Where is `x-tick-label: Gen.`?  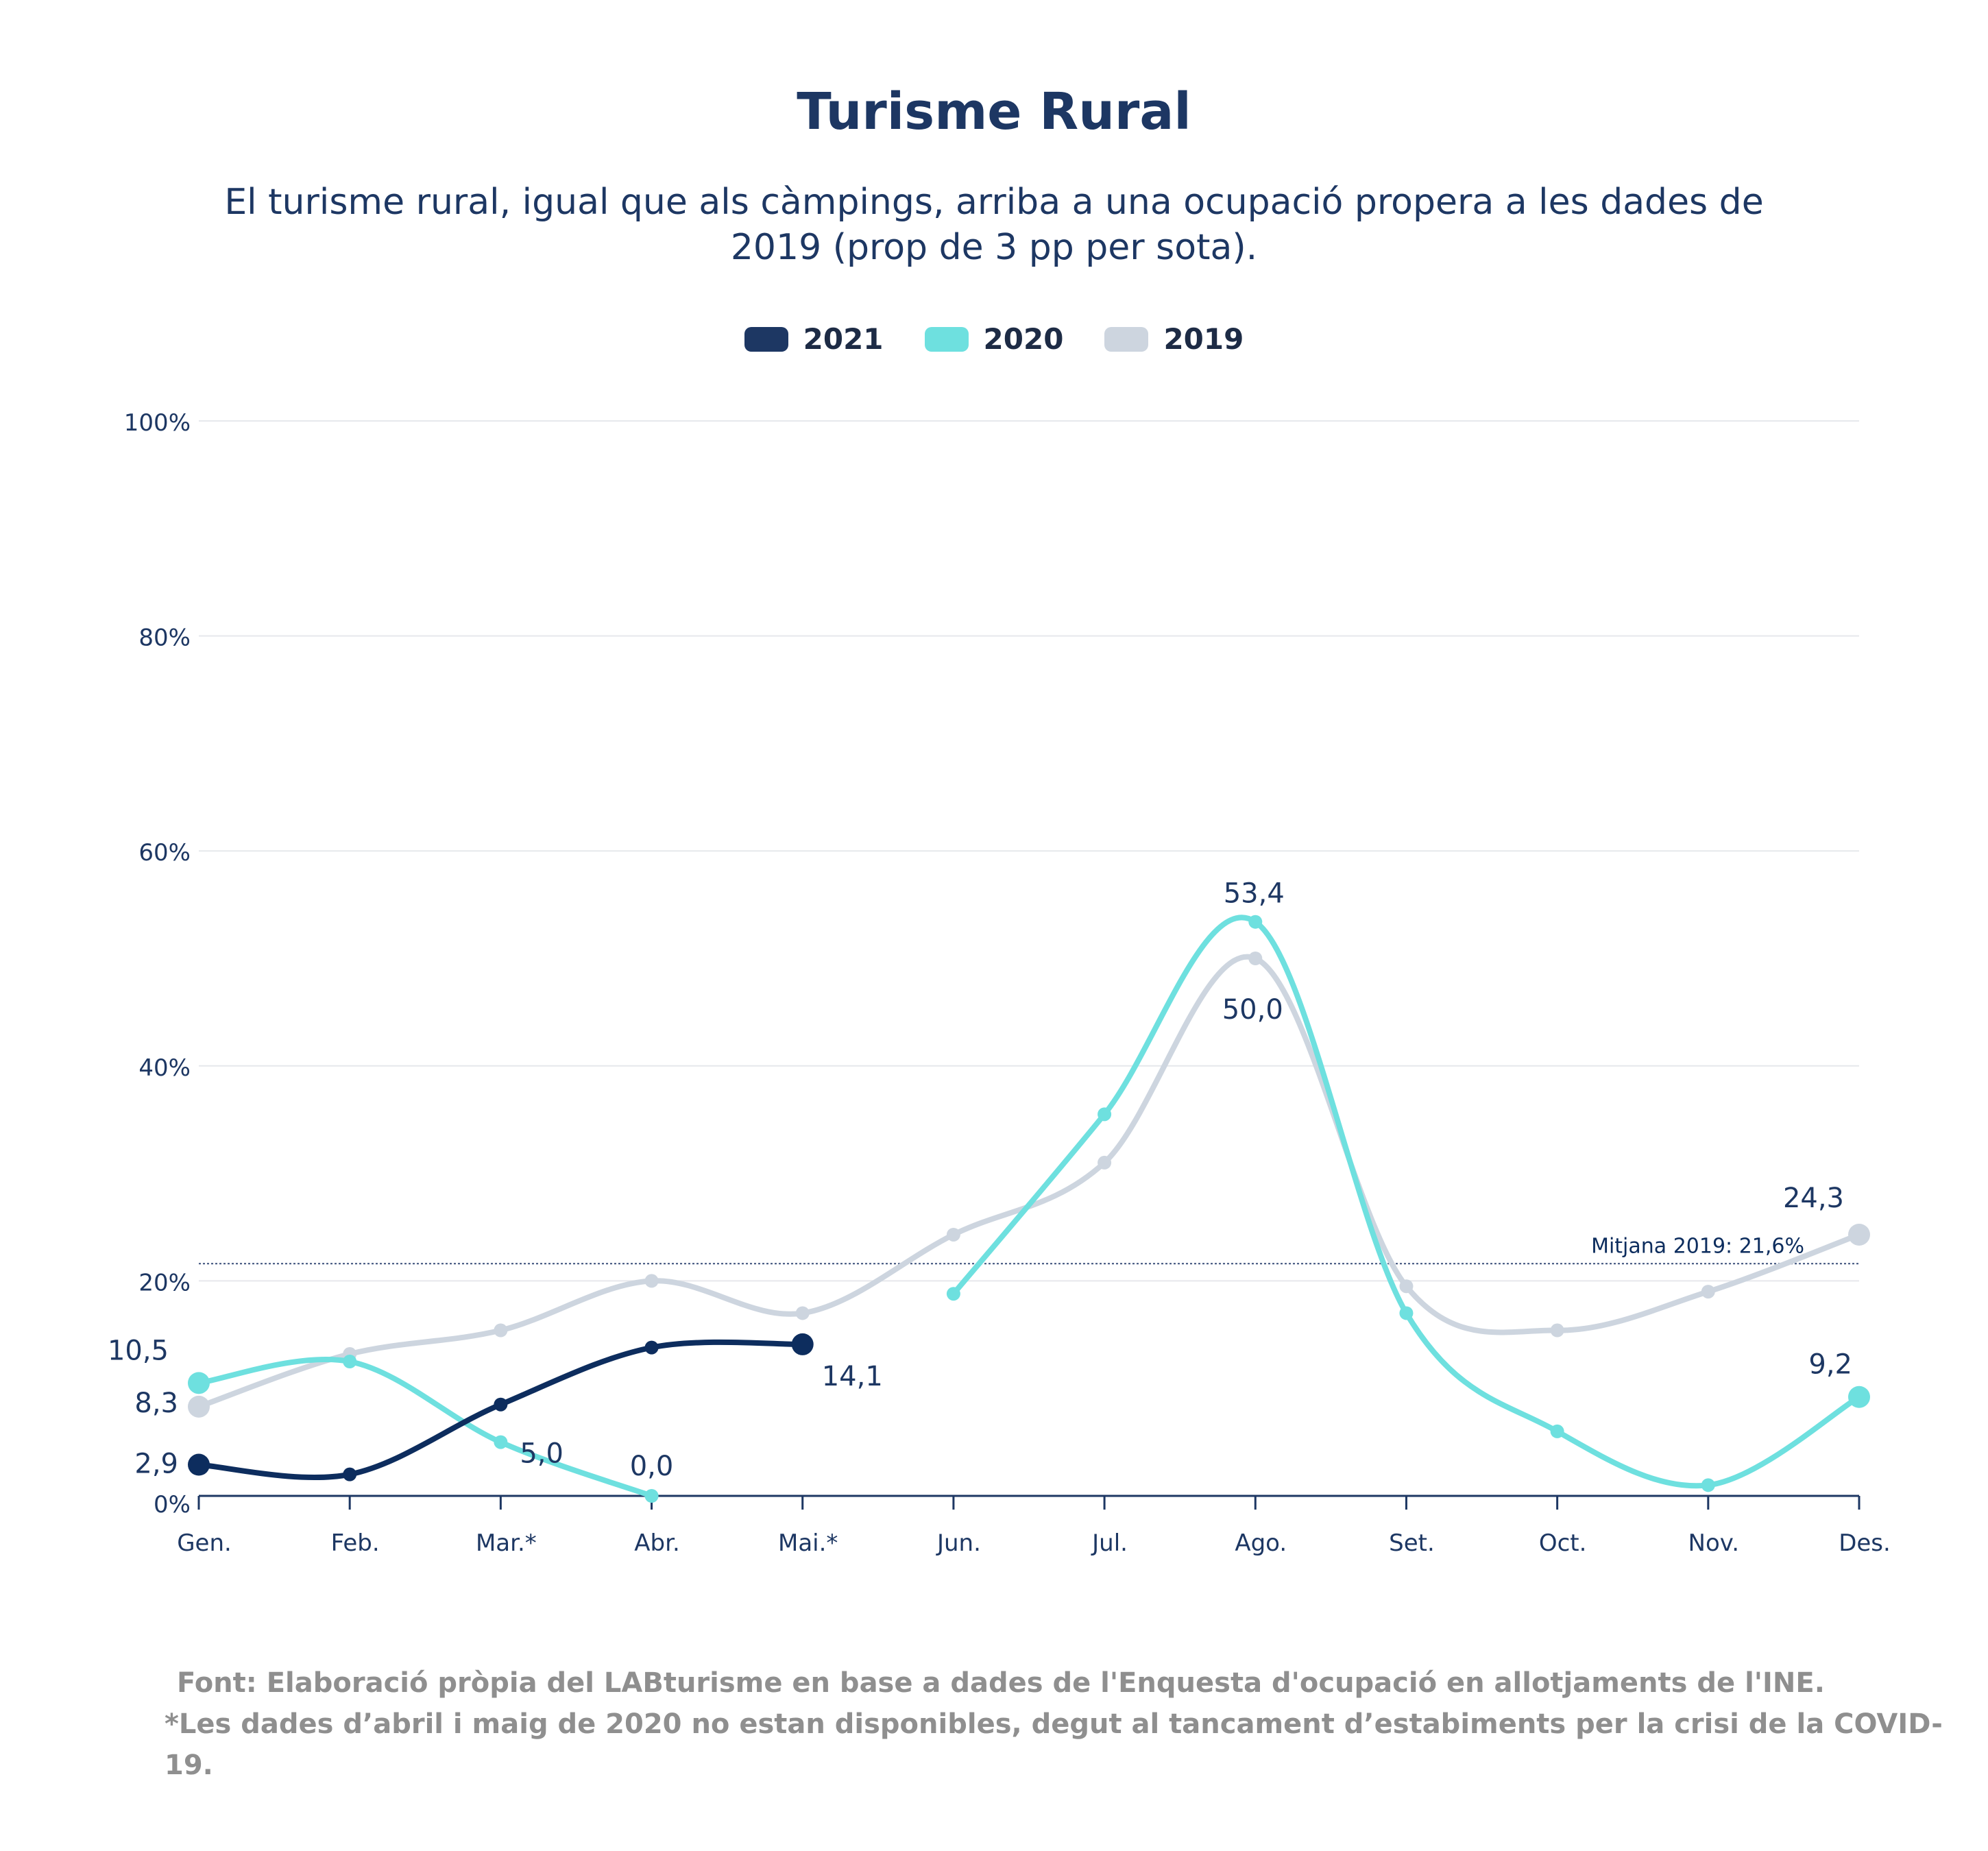 x-tick-label: Gen. is located at coordinates (204, 1543).